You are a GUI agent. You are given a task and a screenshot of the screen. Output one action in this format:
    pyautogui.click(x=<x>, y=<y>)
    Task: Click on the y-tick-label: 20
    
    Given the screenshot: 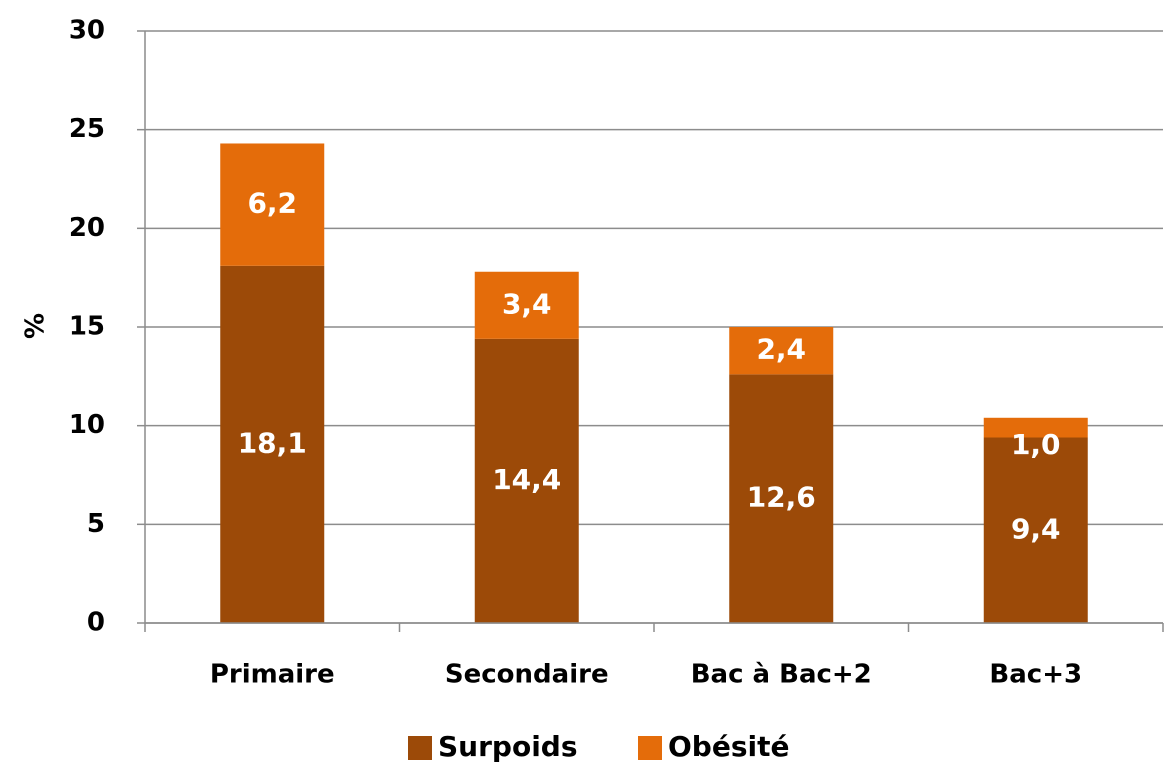 What is the action you would take?
    pyautogui.click(x=87, y=228)
    